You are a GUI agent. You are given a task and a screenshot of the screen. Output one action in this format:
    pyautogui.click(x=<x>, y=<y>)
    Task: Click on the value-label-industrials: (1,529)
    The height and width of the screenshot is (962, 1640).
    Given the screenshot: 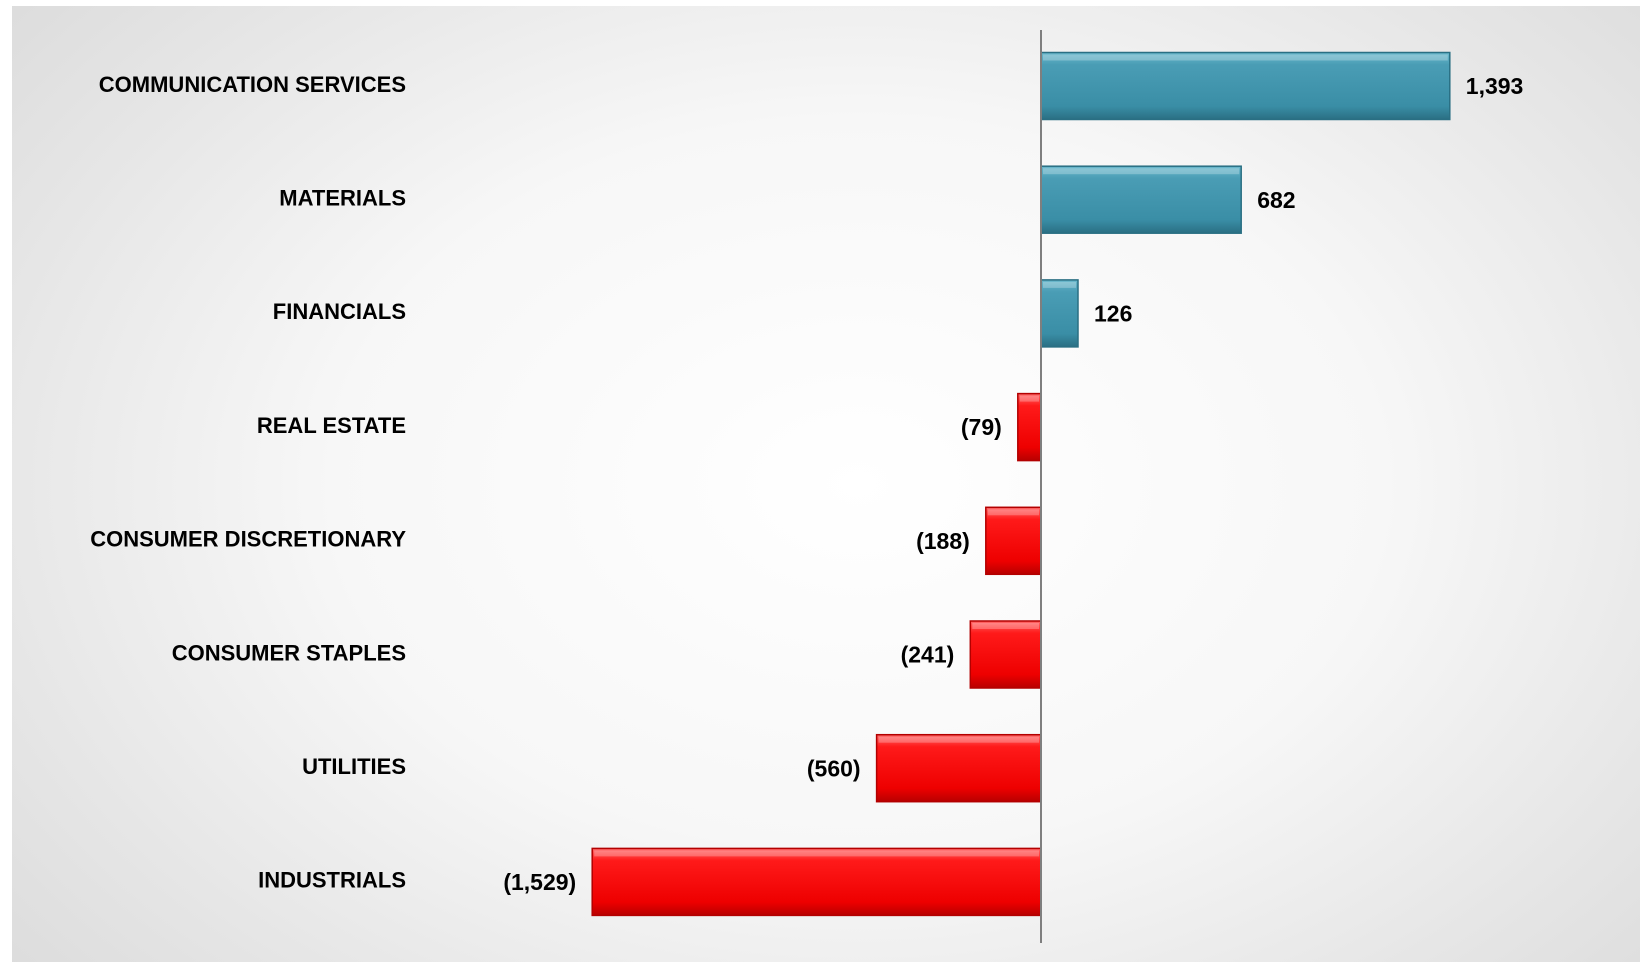 What is the action you would take?
    pyautogui.click(x=539, y=882)
    